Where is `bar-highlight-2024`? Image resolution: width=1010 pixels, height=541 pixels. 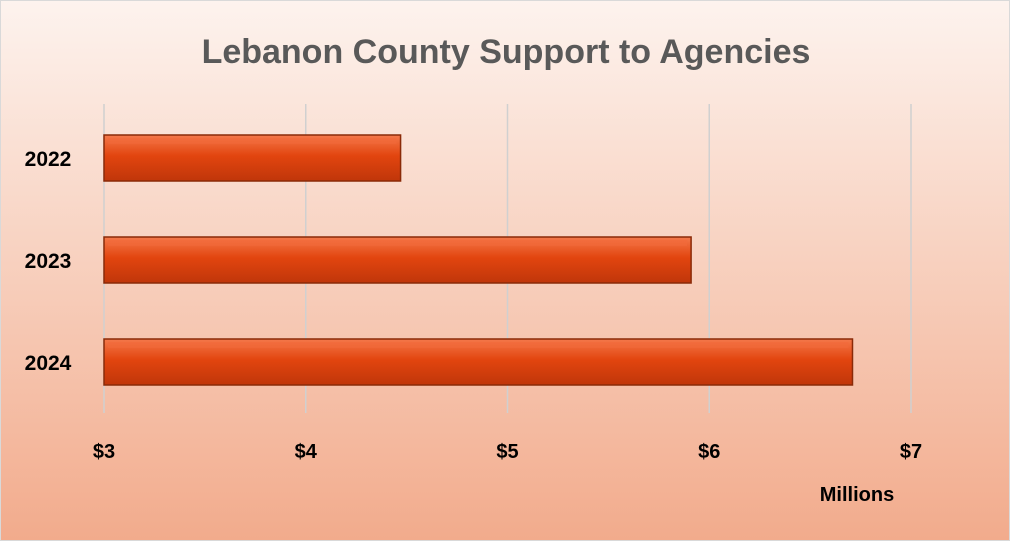 bar-highlight-2024 is located at coordinates (478, 345).